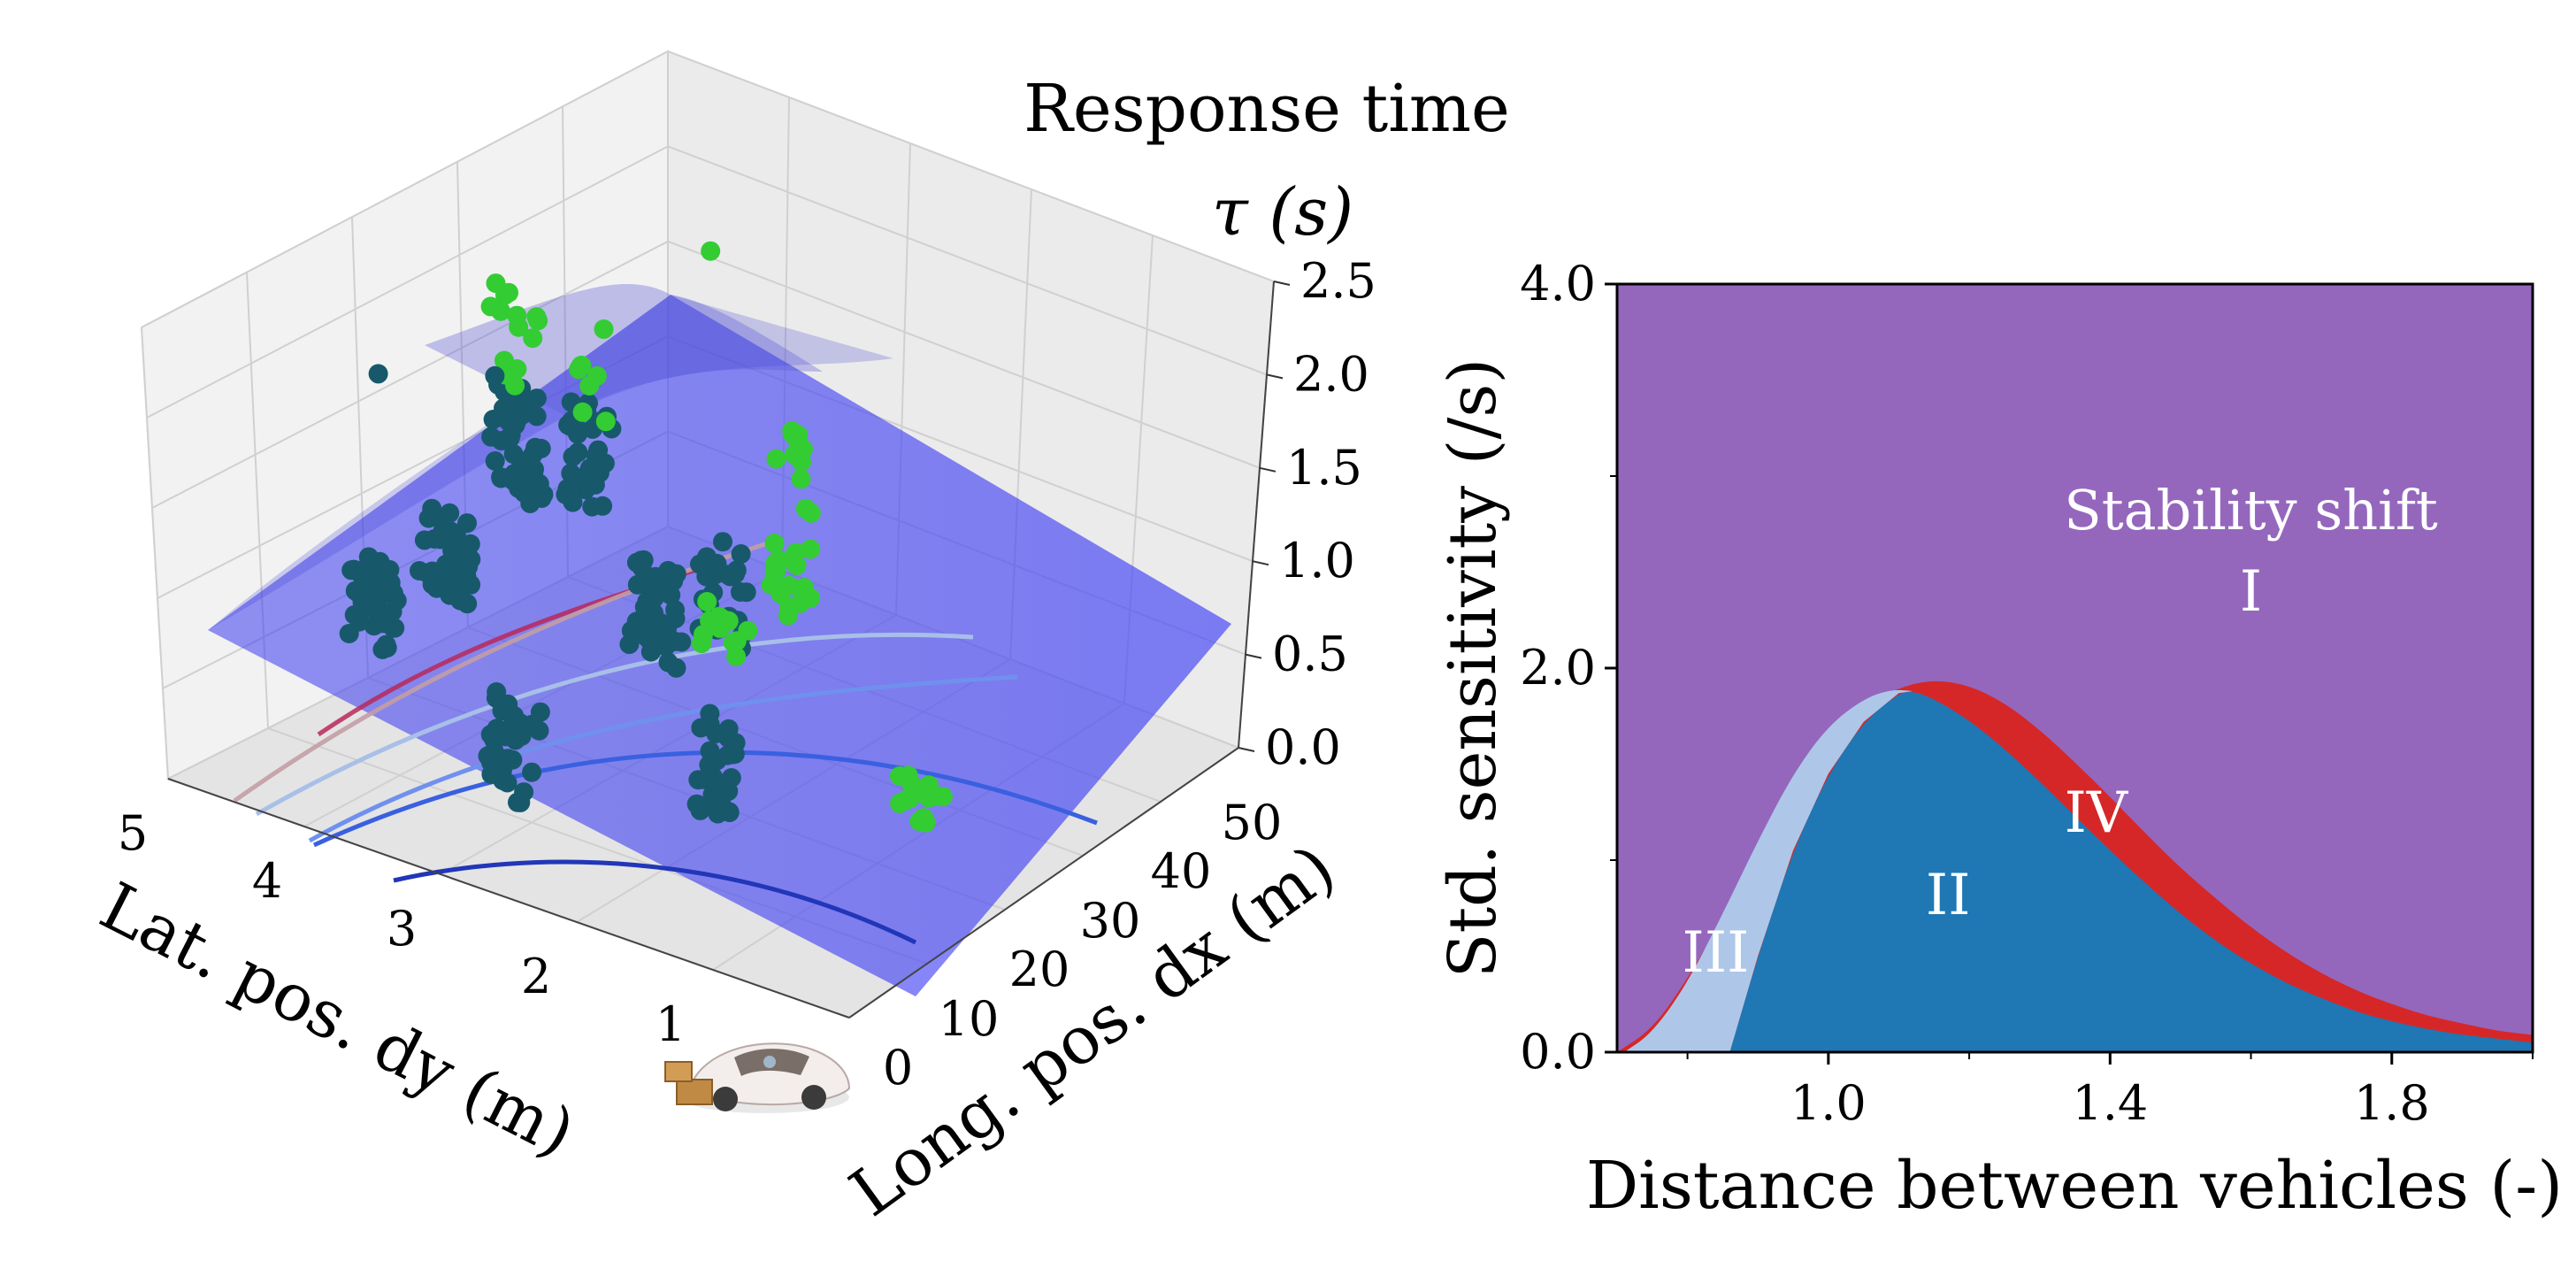 This screenshot has width=2576, height=1284. I want to click on dy-axis-line, so click(508, 899).